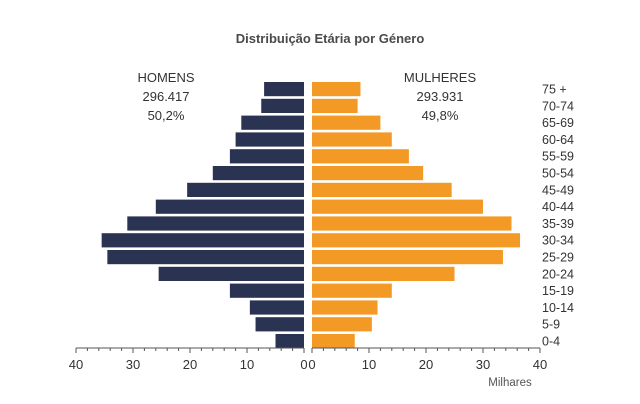  I want to click on age-label: 75 +, so click(554, 90).